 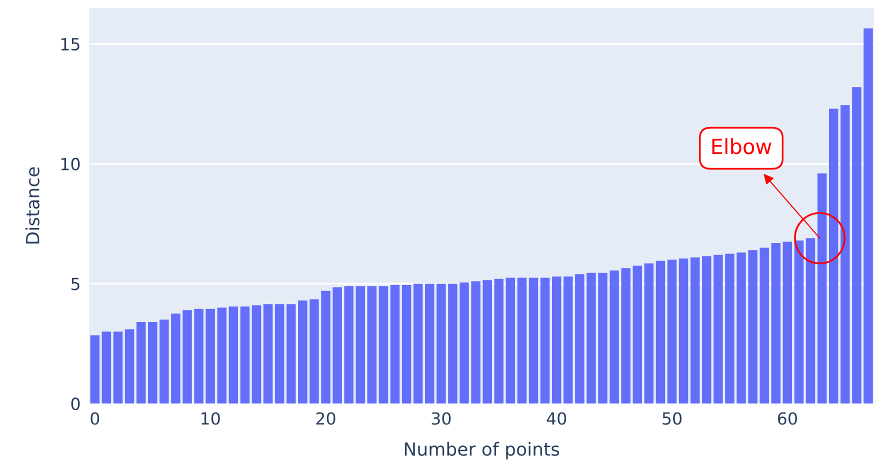 I want to click on x-tick-label: 0, so click(x=95, y=418).